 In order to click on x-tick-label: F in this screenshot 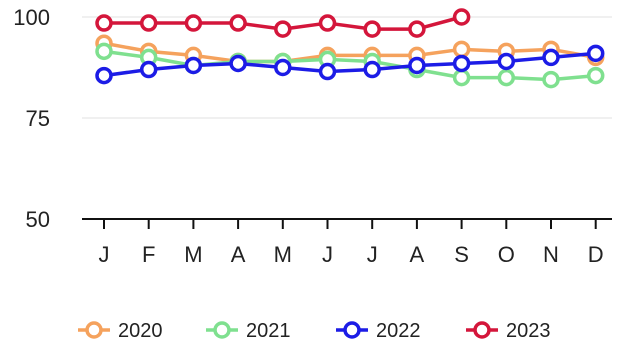, I will do `click(148, 254)`.